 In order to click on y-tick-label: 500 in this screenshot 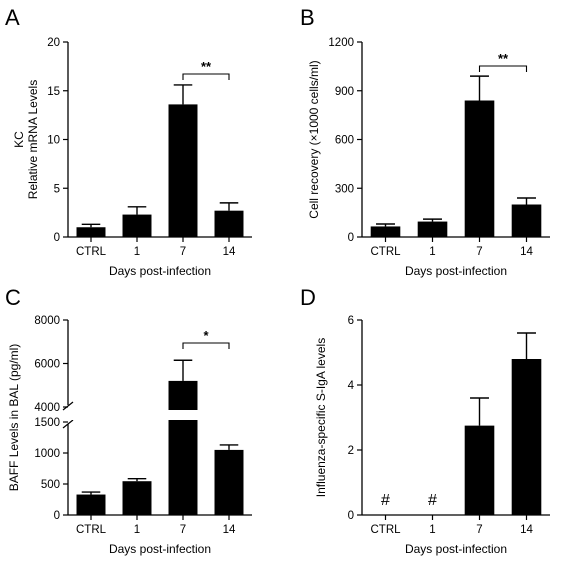, I will do `click(50, 485)`.